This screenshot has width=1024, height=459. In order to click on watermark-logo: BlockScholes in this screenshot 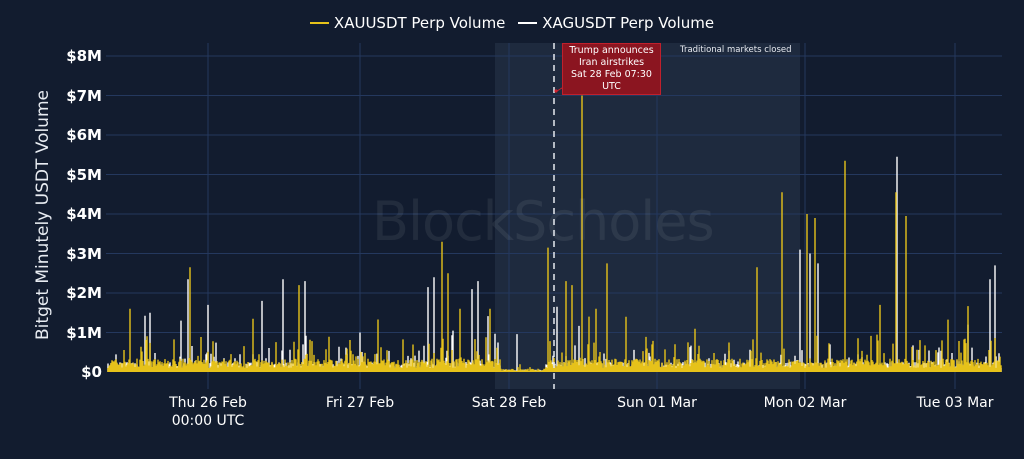, I will do `click(543, 221)`.